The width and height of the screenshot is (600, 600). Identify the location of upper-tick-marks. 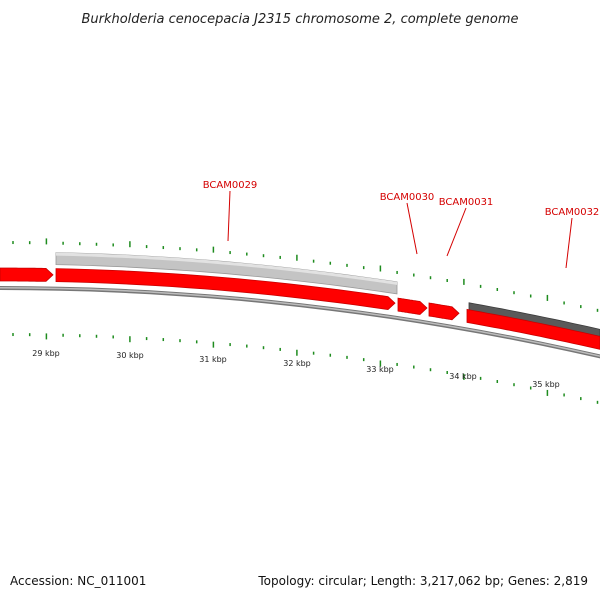
(305, 275).